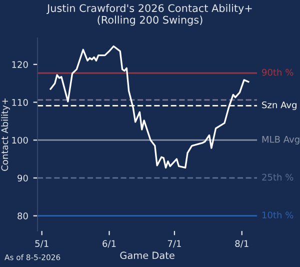  I want to click on x-tick-label: 8/1, so click(241, 244).